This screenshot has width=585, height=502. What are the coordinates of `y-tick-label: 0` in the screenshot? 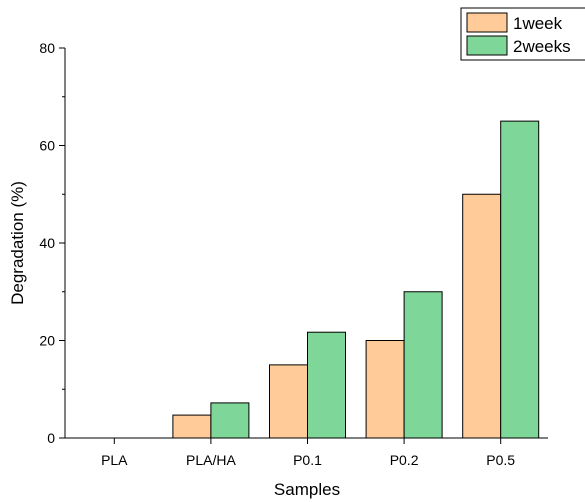 It's located at (51, 438).